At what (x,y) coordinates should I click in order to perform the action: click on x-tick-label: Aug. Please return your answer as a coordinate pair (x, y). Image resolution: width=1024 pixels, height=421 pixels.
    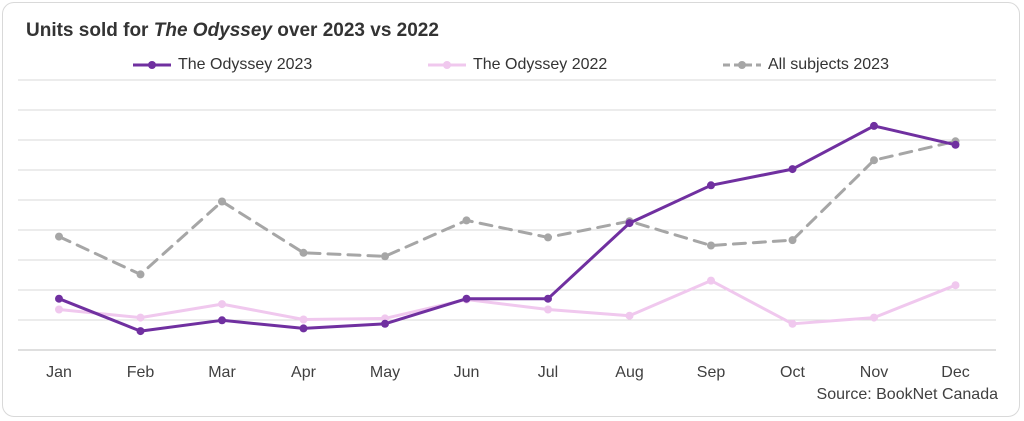
    Looking at the image, I should click on (629, 372).